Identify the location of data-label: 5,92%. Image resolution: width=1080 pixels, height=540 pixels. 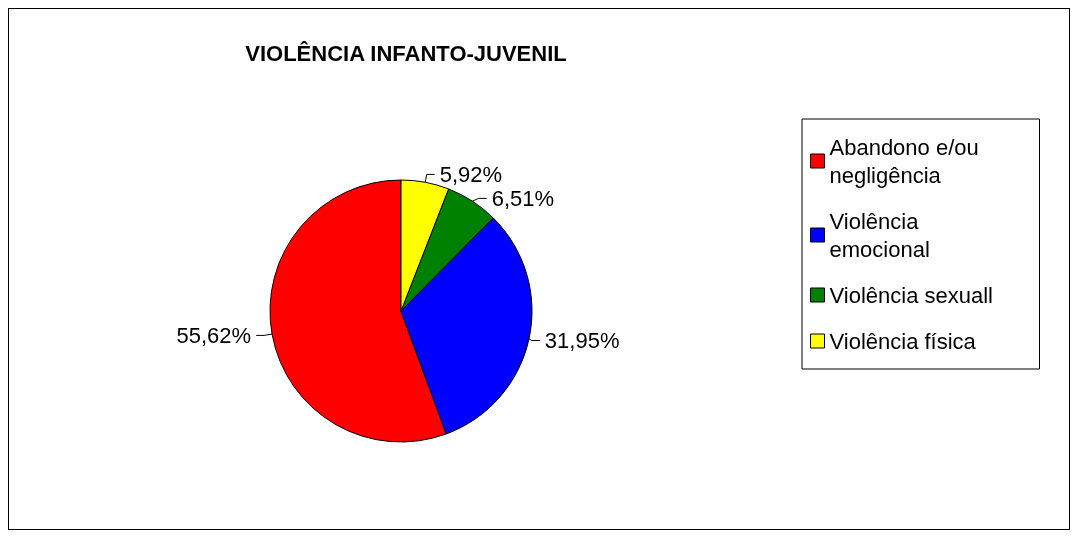
(471, 174).